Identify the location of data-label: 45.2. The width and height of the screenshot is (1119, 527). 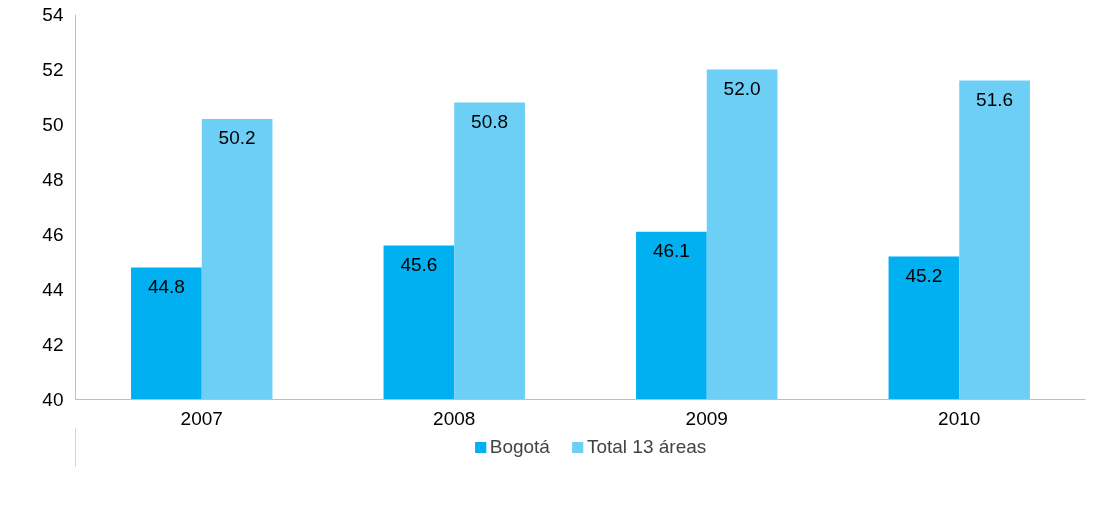
(924, 275).